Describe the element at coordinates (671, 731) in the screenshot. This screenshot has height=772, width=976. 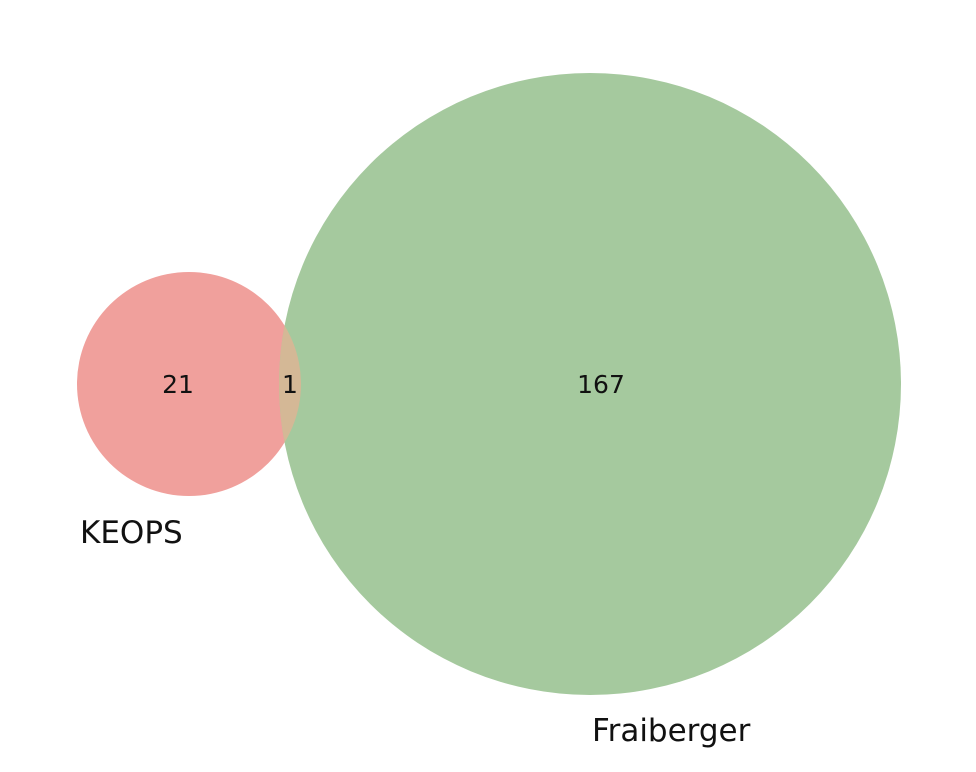
I see `fraiberger-set-label: Fraiberger` at that location.